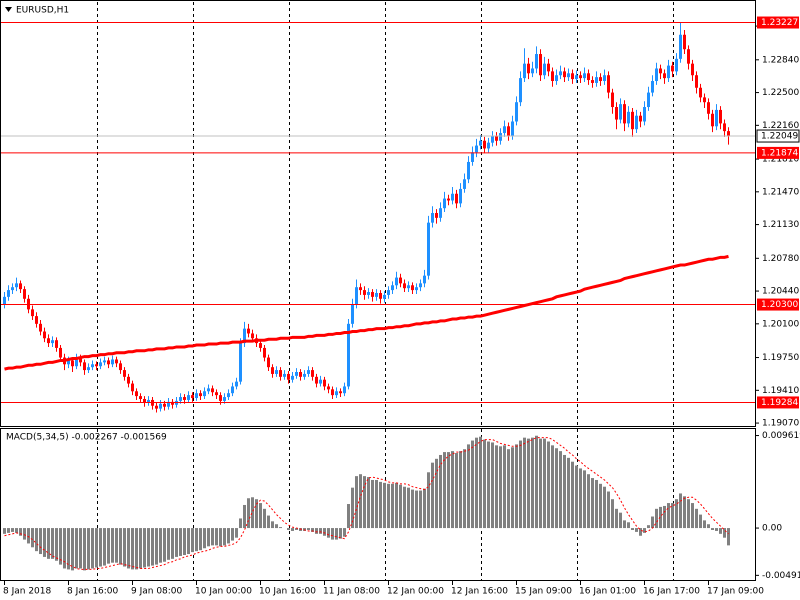 This screenshot has height=600, width=800. What do you see at coordinates (780, 292) in the screenshot?
I see `y-tick-label: 1.20440` at bounding box center [780, 292].